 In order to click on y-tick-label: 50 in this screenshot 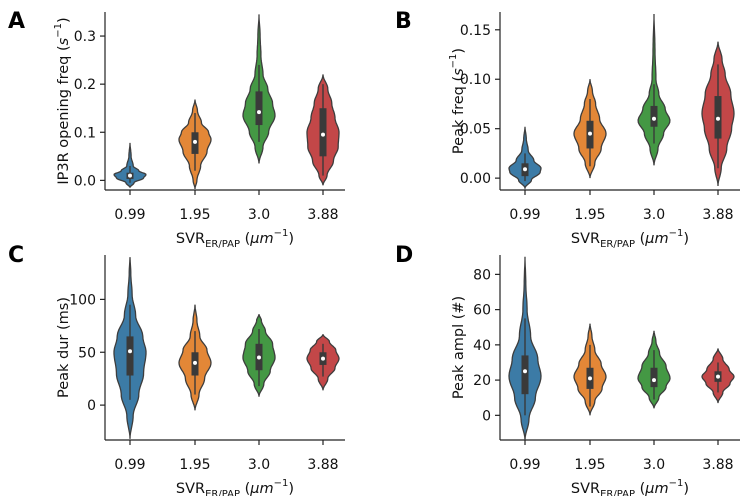, I will do `click(87, 353)`.